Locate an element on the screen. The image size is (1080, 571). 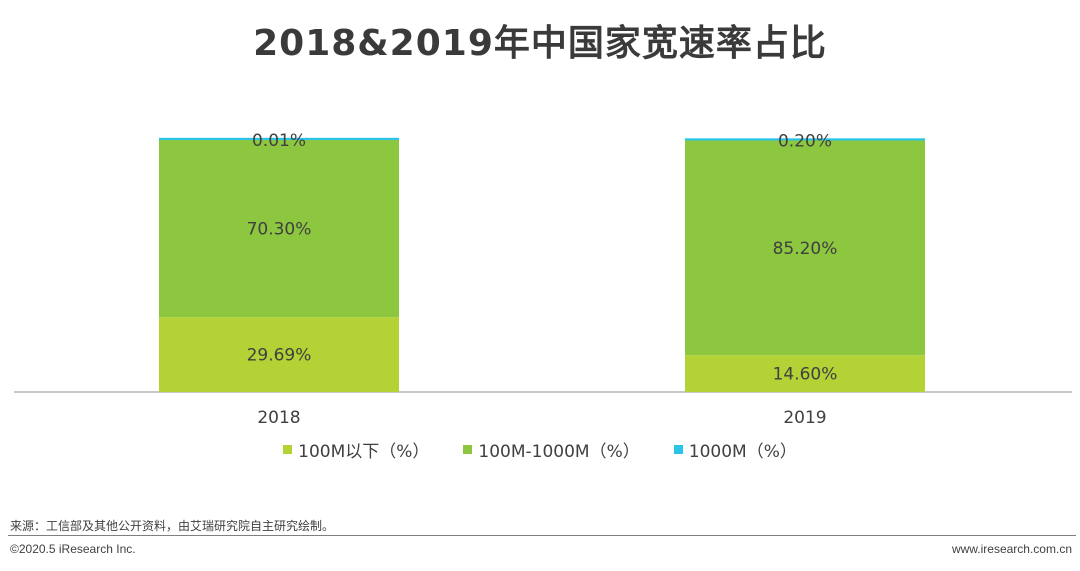
legend-label-1000m: 1000M（%） is located at coordinates (742, 451).